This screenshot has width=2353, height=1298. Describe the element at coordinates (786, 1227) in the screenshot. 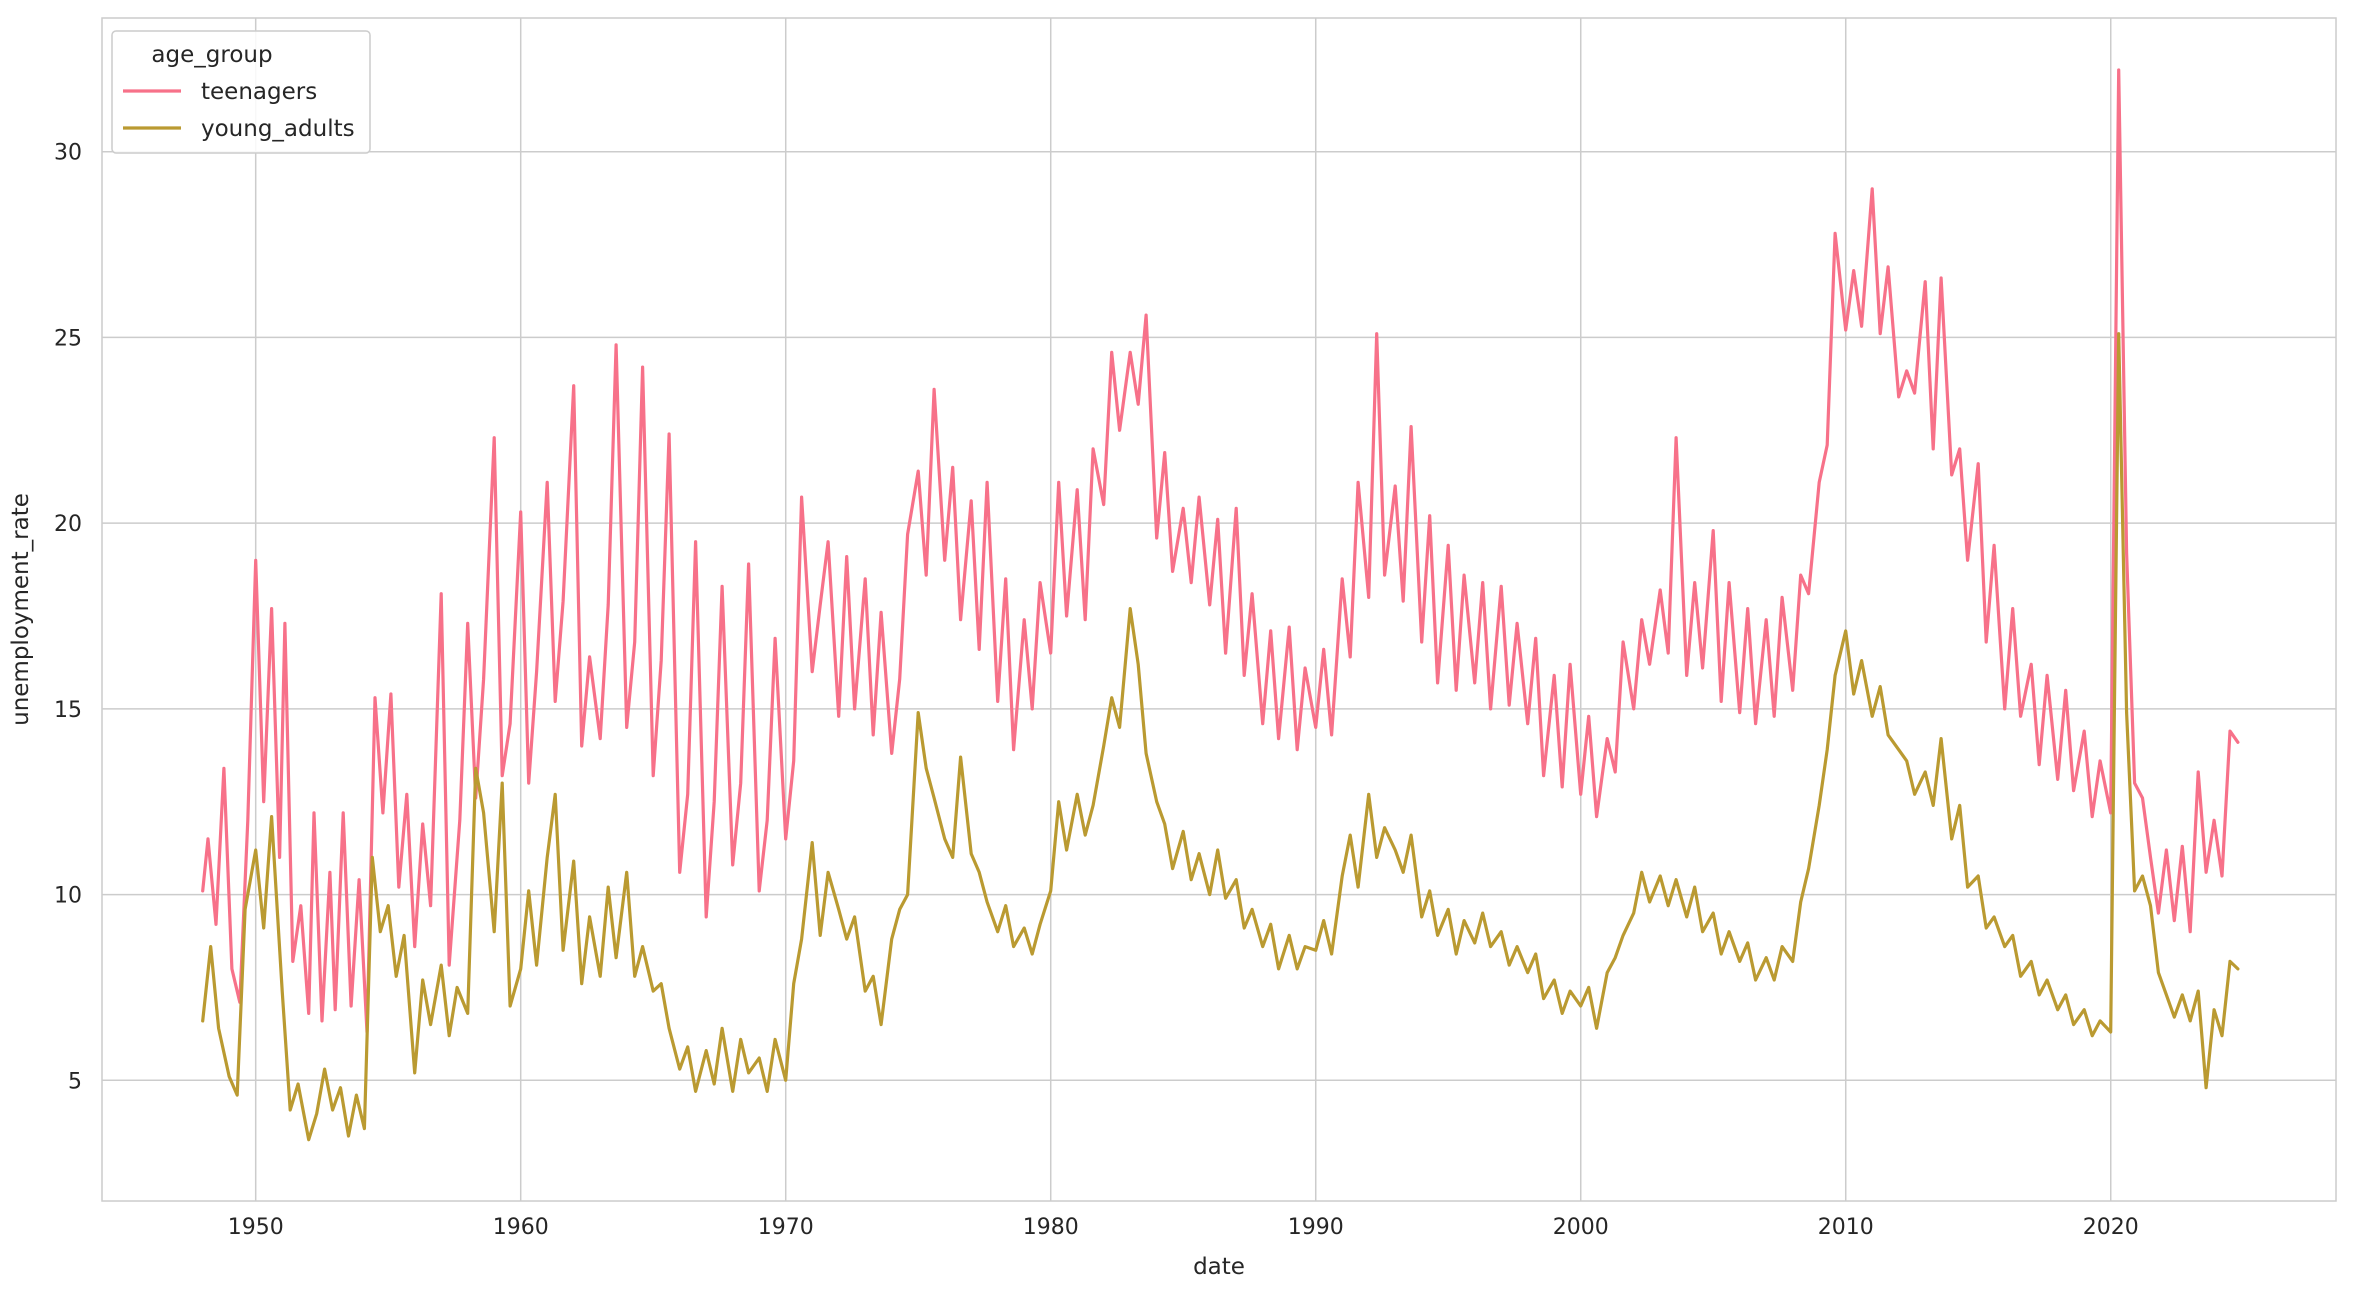

I see `x-tick-label: 1970` at that location.